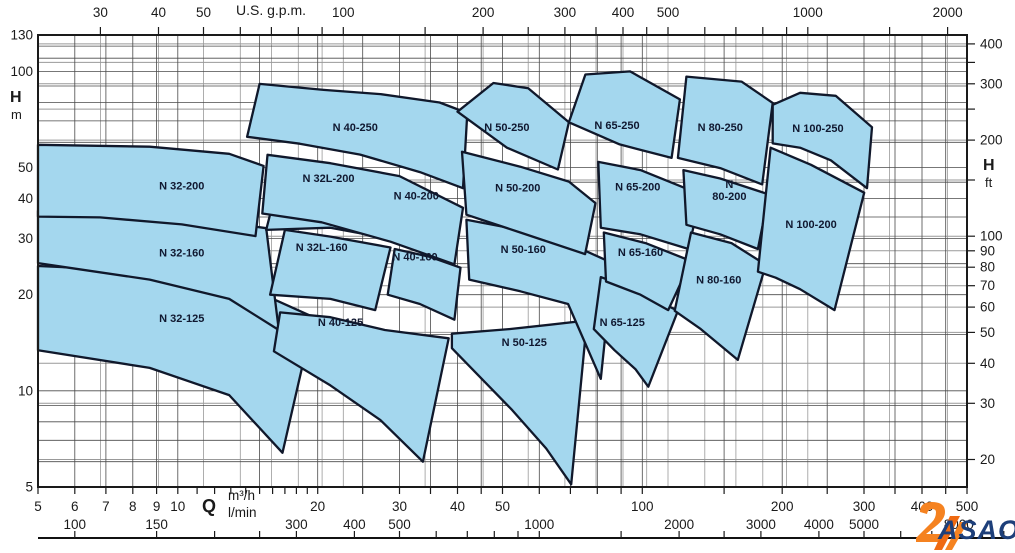 The height and width of the screenshot is (553, 1015). What do you see at coordinates (810, 225) in the screenshot?
I see `label-n-100-200: N 100-200` at bounding box center [810, 225].